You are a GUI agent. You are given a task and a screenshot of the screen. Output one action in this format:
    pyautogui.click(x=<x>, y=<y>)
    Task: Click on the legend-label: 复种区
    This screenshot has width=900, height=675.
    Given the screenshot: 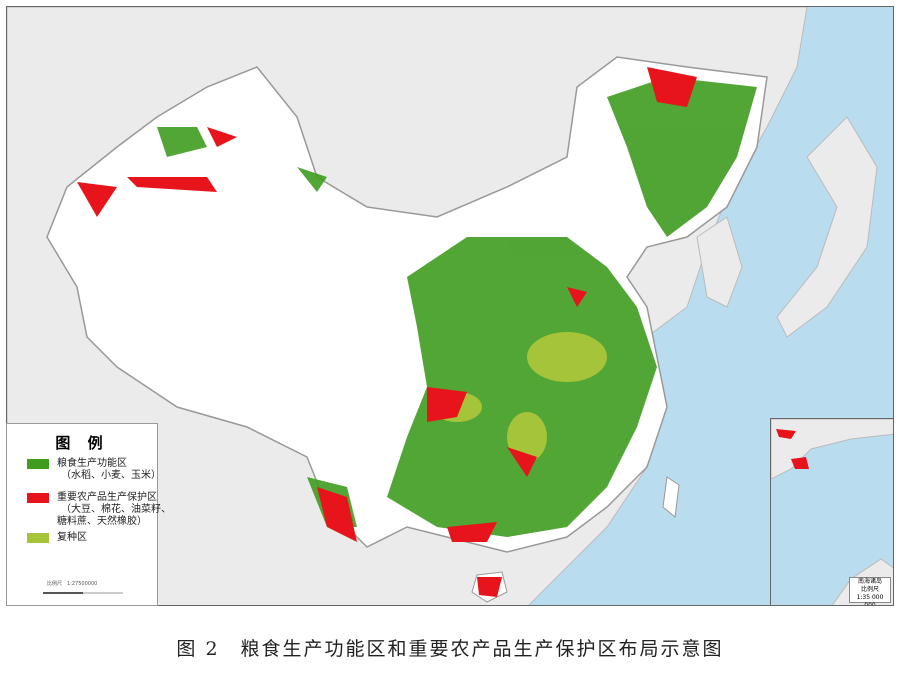 What is the action you would take?
    pyautogui.click(x=72, y=537)
    